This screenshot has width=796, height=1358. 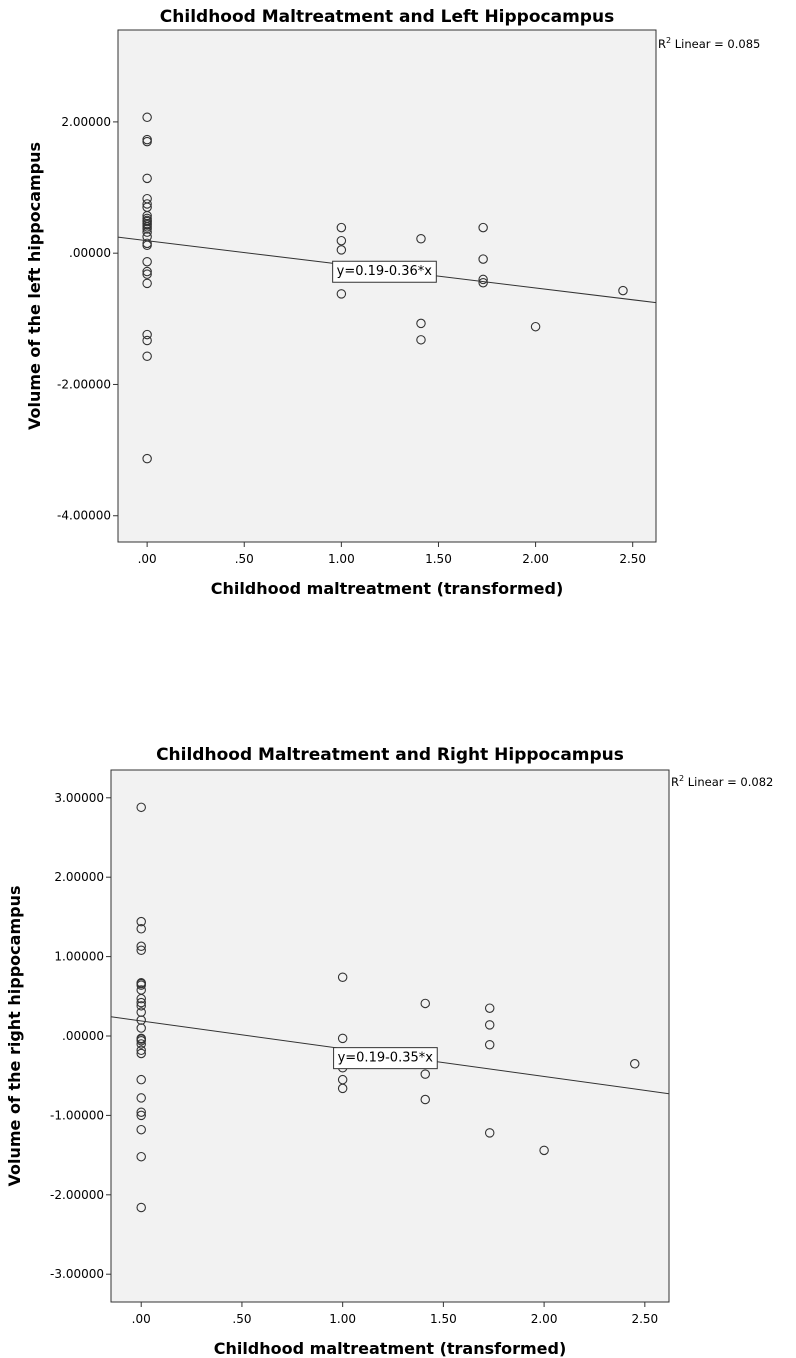 I want to click on r2-label: R2 Linear = 0.085, so click(x=709, y=43).